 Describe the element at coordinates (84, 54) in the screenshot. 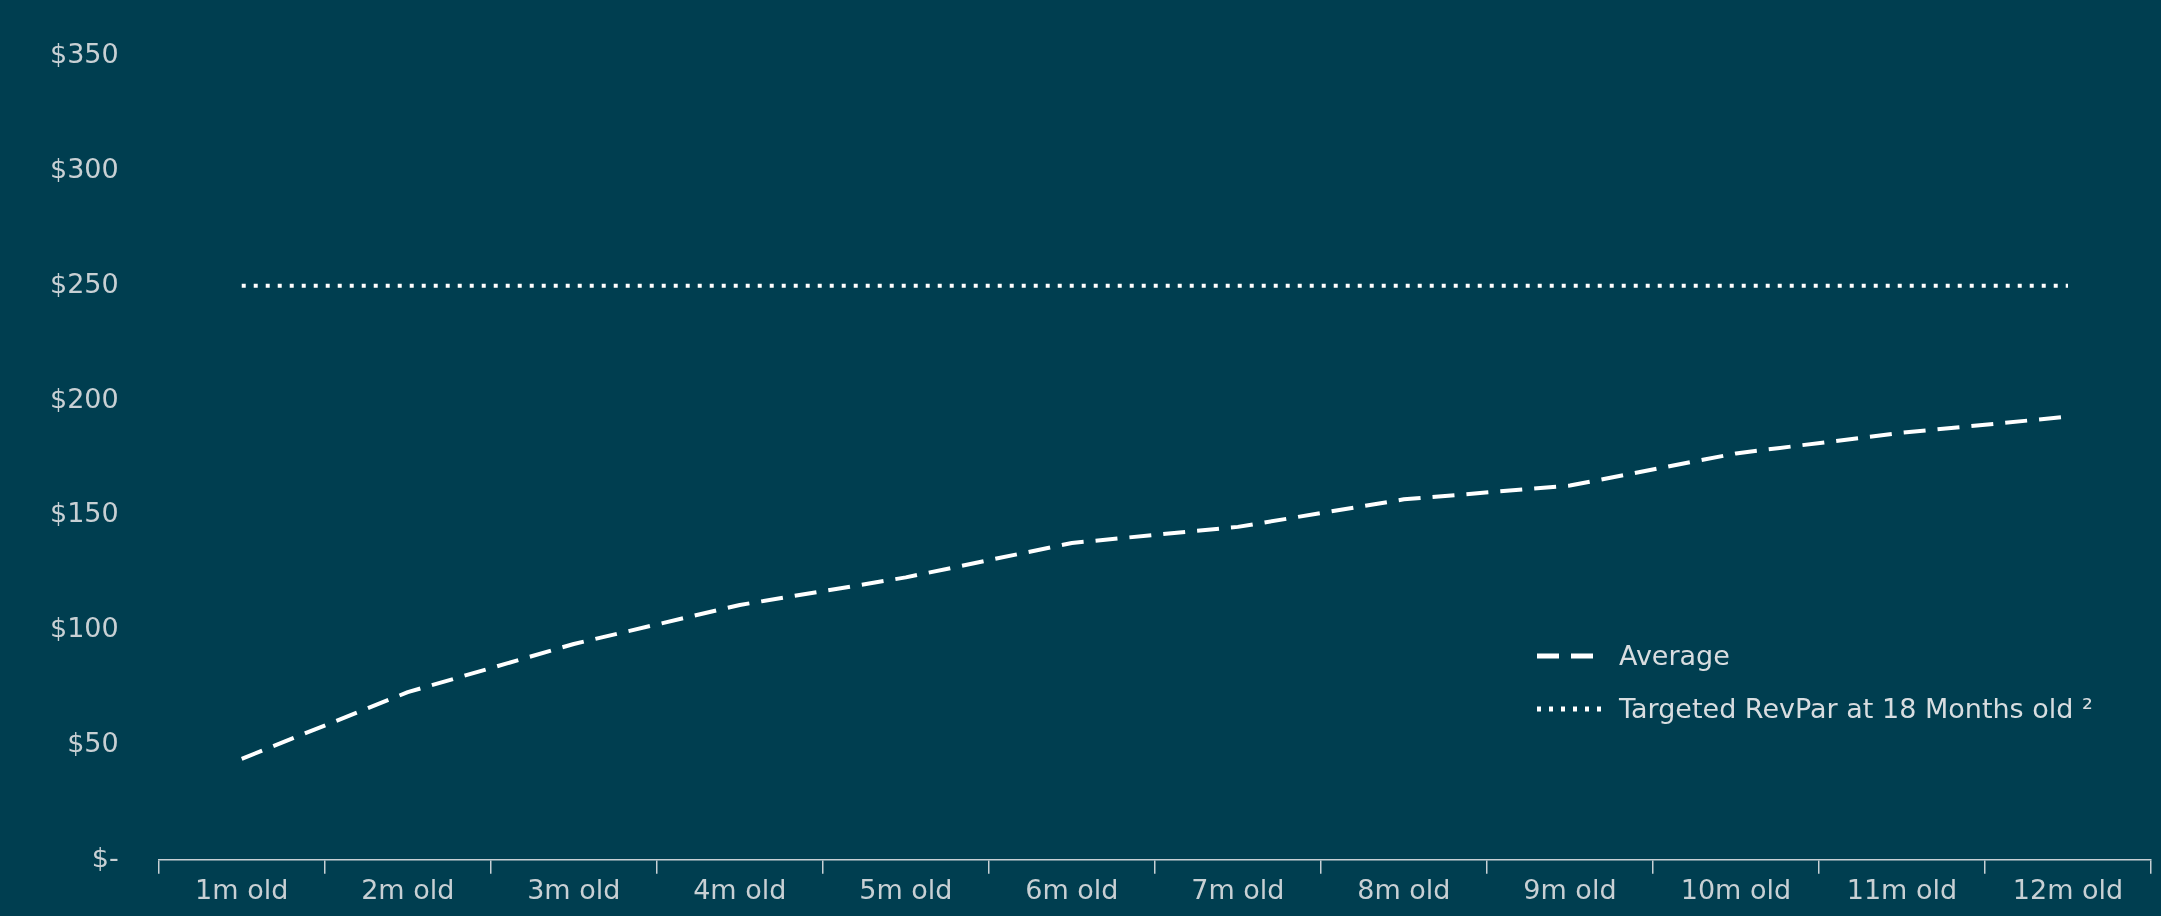

I see `y-tick-label: $350` at that location.